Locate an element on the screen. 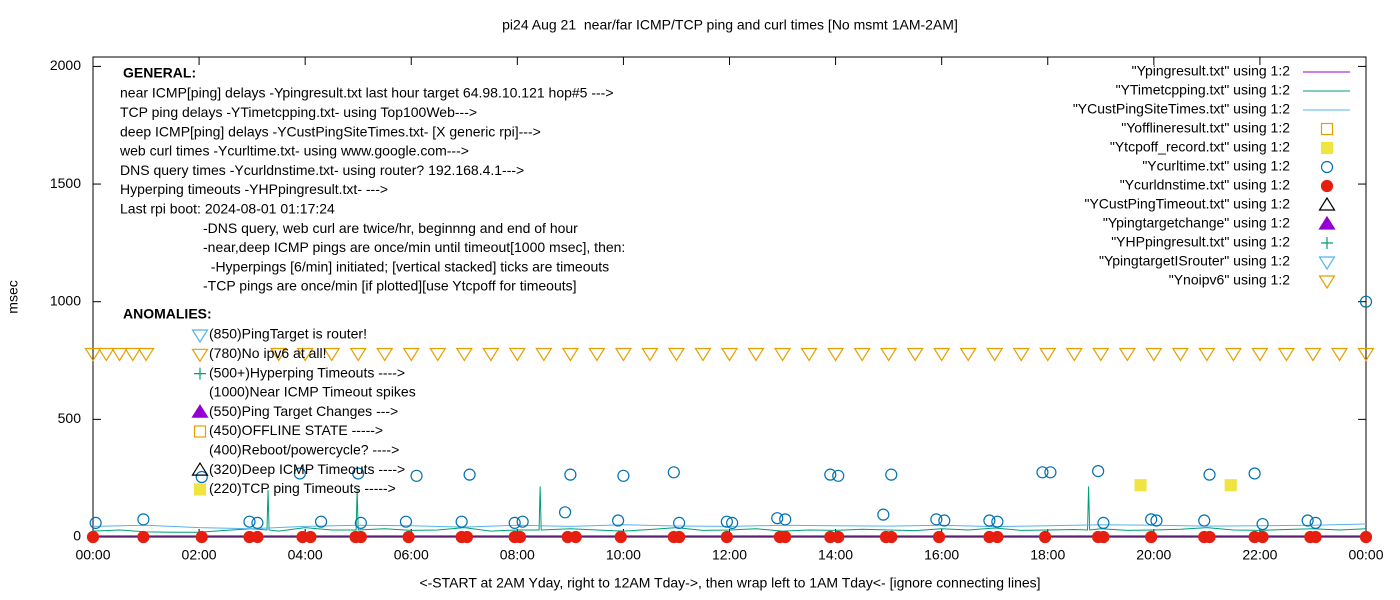 The width and height of the screenshot is (1400, 600). anomaly-line: (550)Ping Target Changes ---> is located at coordinates (303, 411).